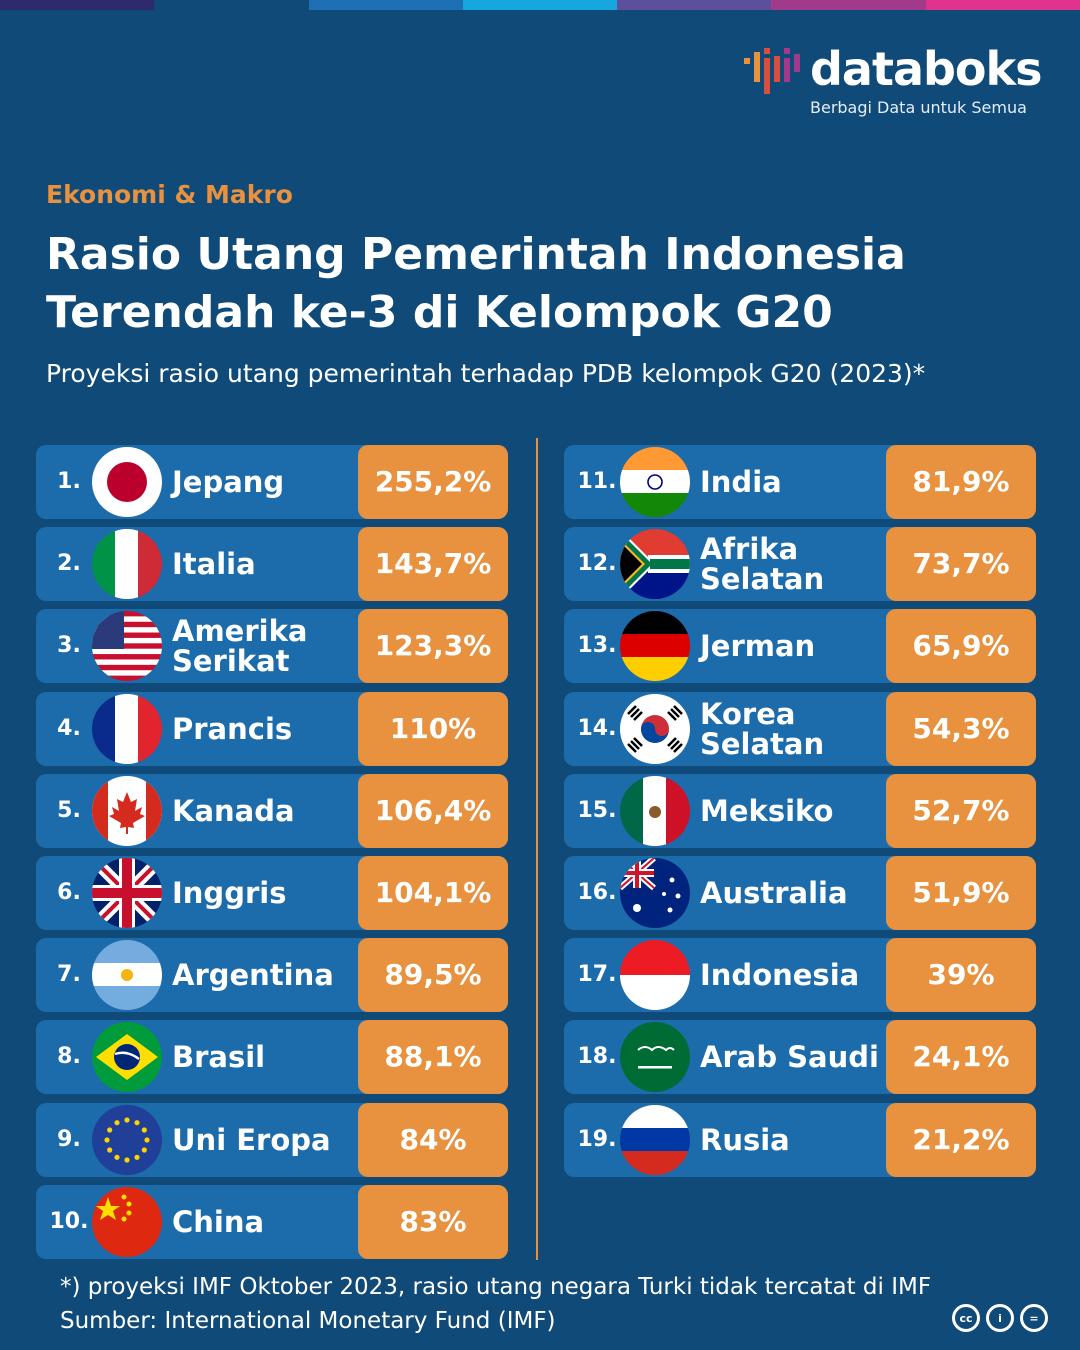  Describe the element at coordinates (214, 564) in the screenshot. I see `country-name: Italia` at that location.